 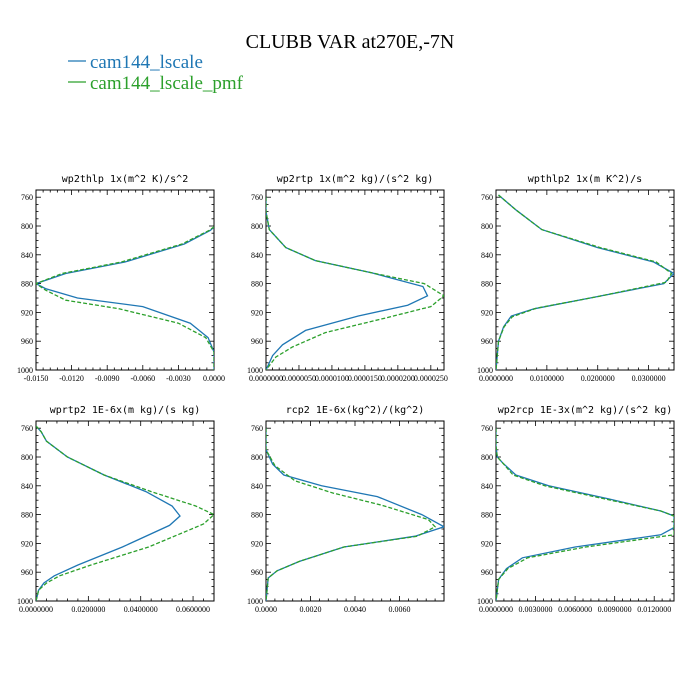 I want to click on x-tick-label: 0.0060, so click(x=400, y=609).